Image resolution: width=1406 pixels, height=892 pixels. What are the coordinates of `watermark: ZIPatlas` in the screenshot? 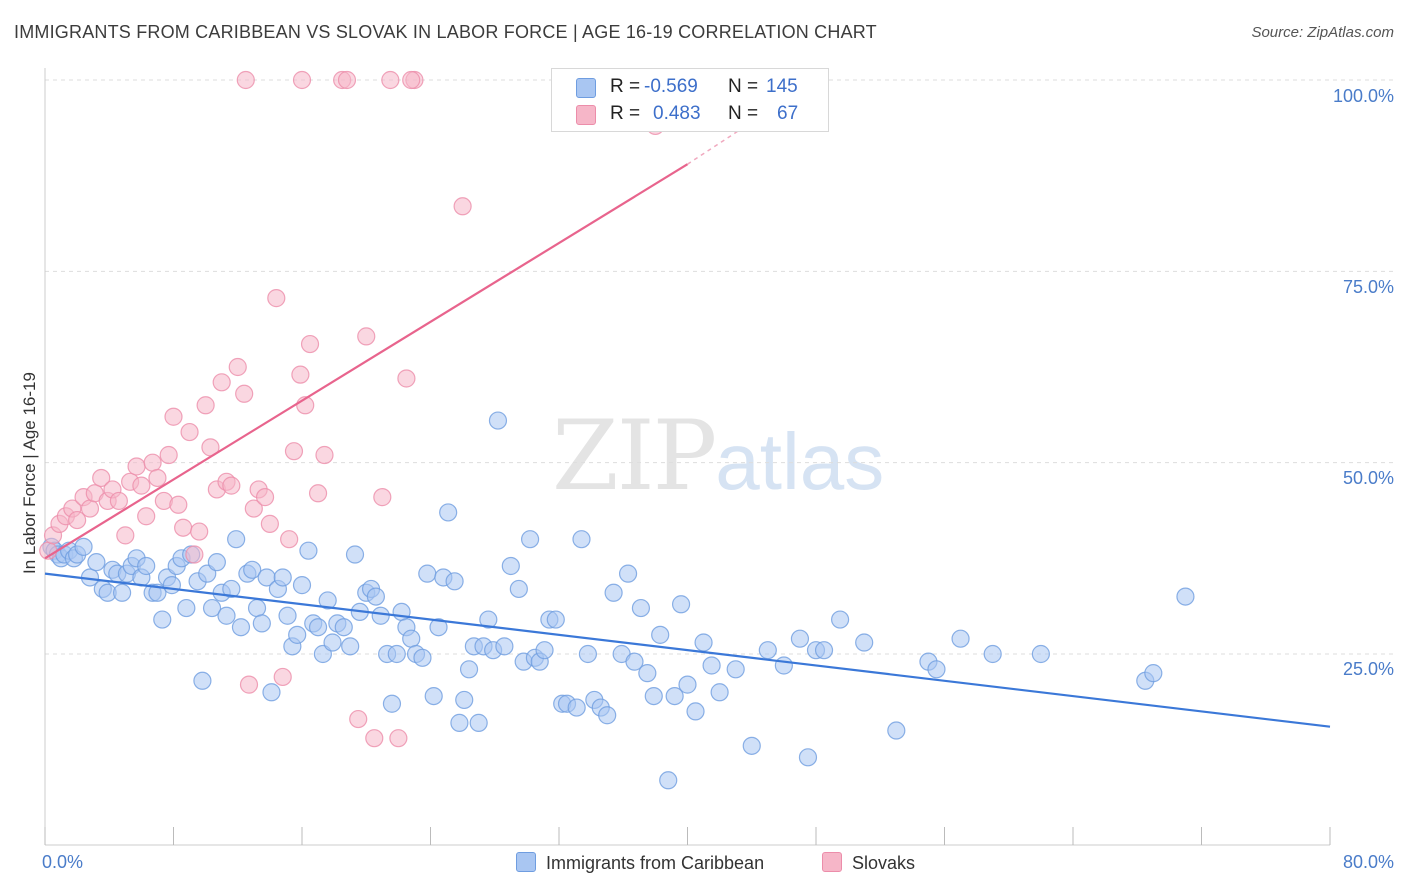 It's located at (718, 456).